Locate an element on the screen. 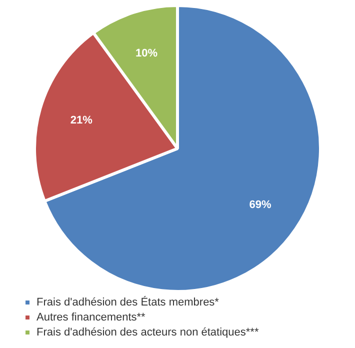 The image size is (355, 348). legend-label: Frais d'adhésion des acteurs non étatiques*** is located at coordinates (148, 332).